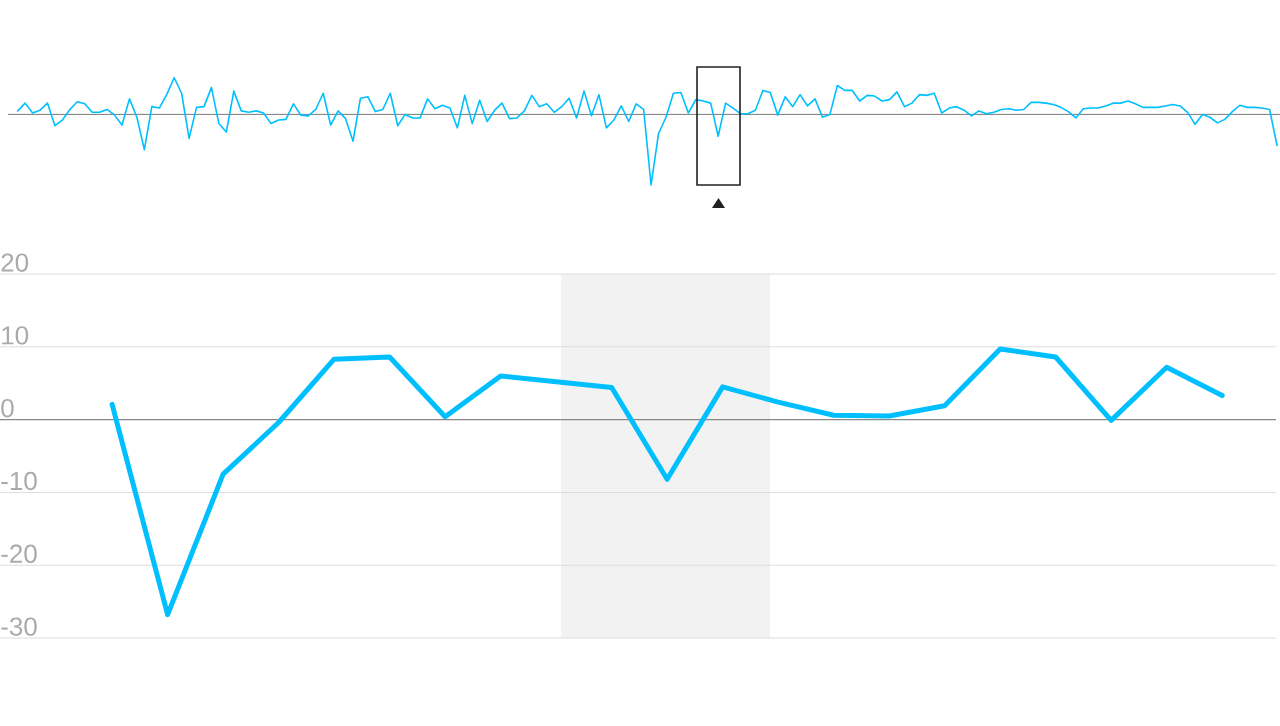  I want to click on y-tick-label: 0, so click(7, 408).